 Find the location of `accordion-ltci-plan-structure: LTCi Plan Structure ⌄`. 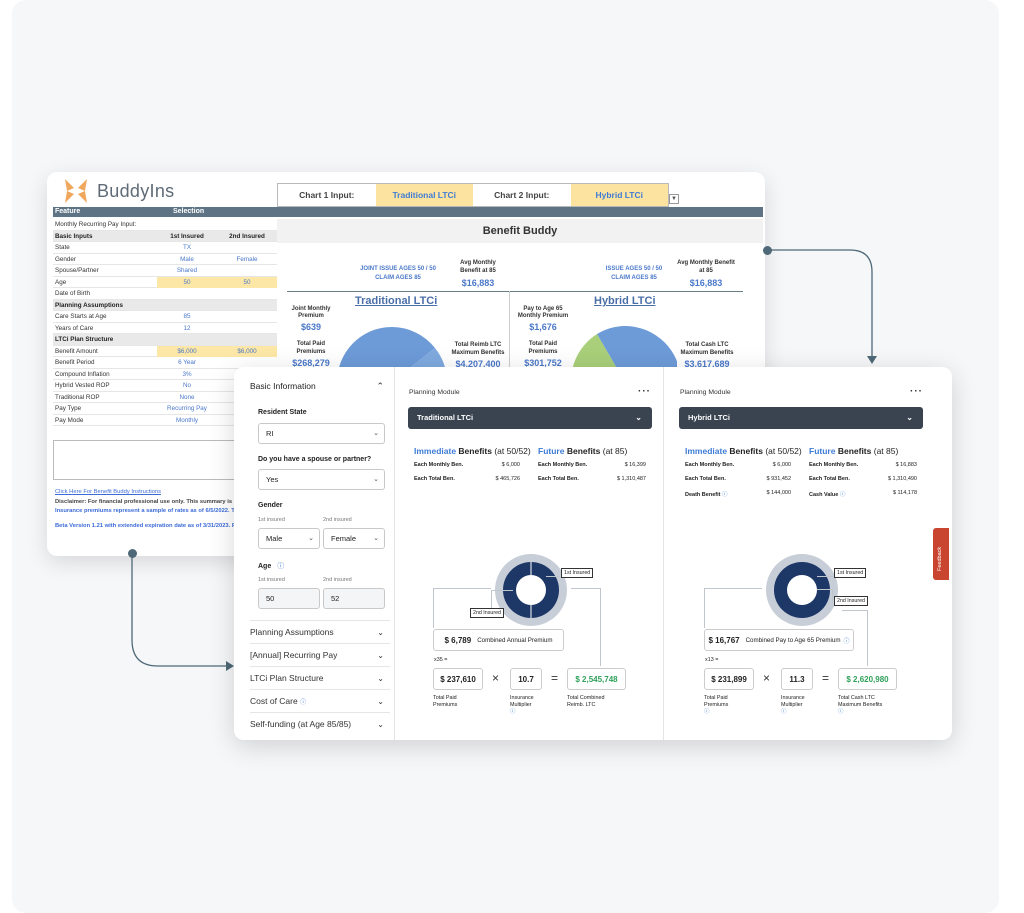

accordion-ltci-plan-structure: LTCi Plan Structure ⌄ is located at coordinates (320, 677).